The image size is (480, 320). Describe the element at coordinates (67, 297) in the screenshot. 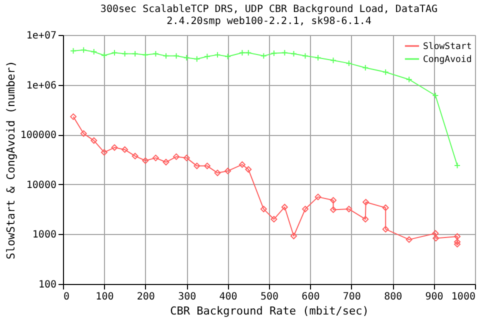

I see `x-tick-label: 0` at that location.